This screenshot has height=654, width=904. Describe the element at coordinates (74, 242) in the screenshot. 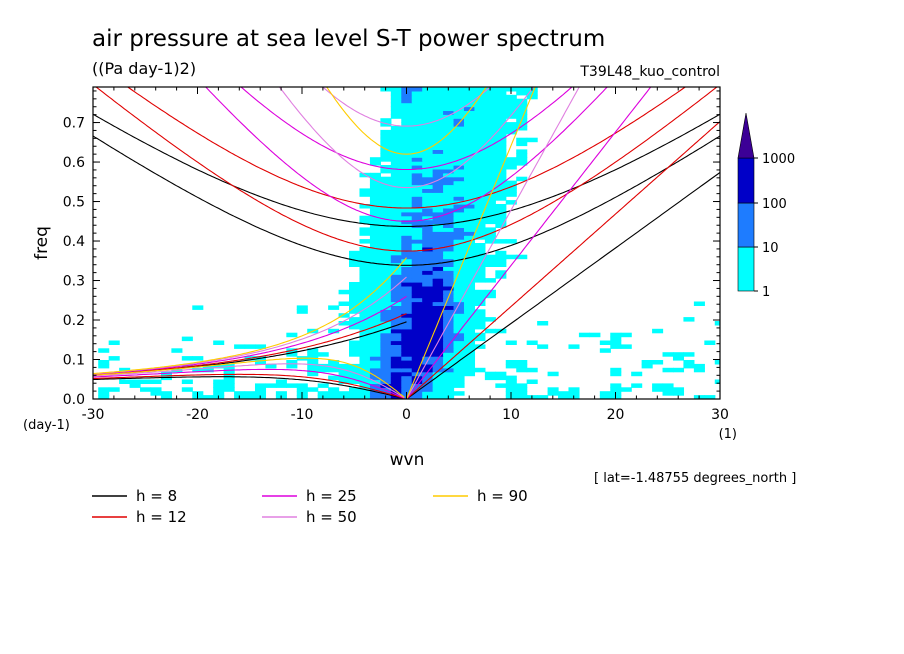

I see `y-tick-label: 0.4` at that location.